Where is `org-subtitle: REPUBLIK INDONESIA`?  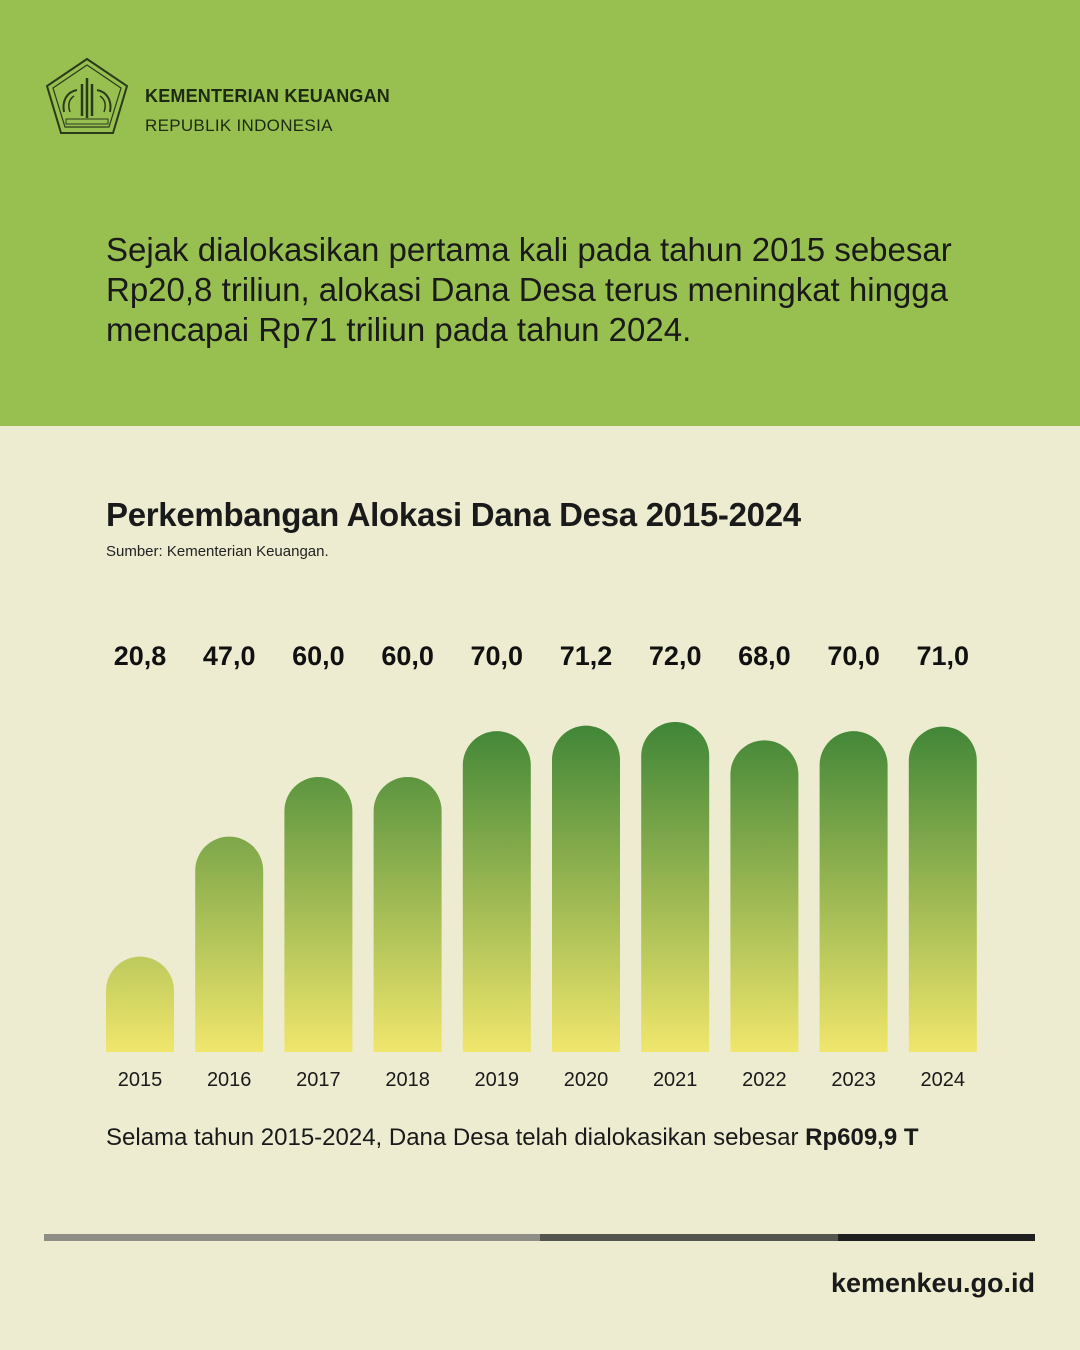 org-subtitle: REPUBLIK INDONESIA is located at coordinates (239, 125).